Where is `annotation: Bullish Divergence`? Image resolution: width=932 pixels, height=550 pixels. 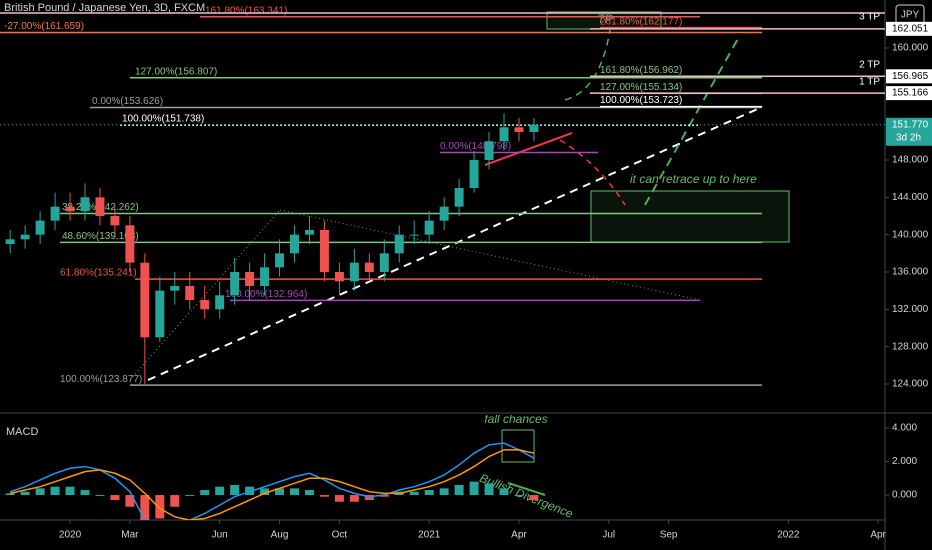 annotation: Bullish Divergence is located at coordinates (527, 496).